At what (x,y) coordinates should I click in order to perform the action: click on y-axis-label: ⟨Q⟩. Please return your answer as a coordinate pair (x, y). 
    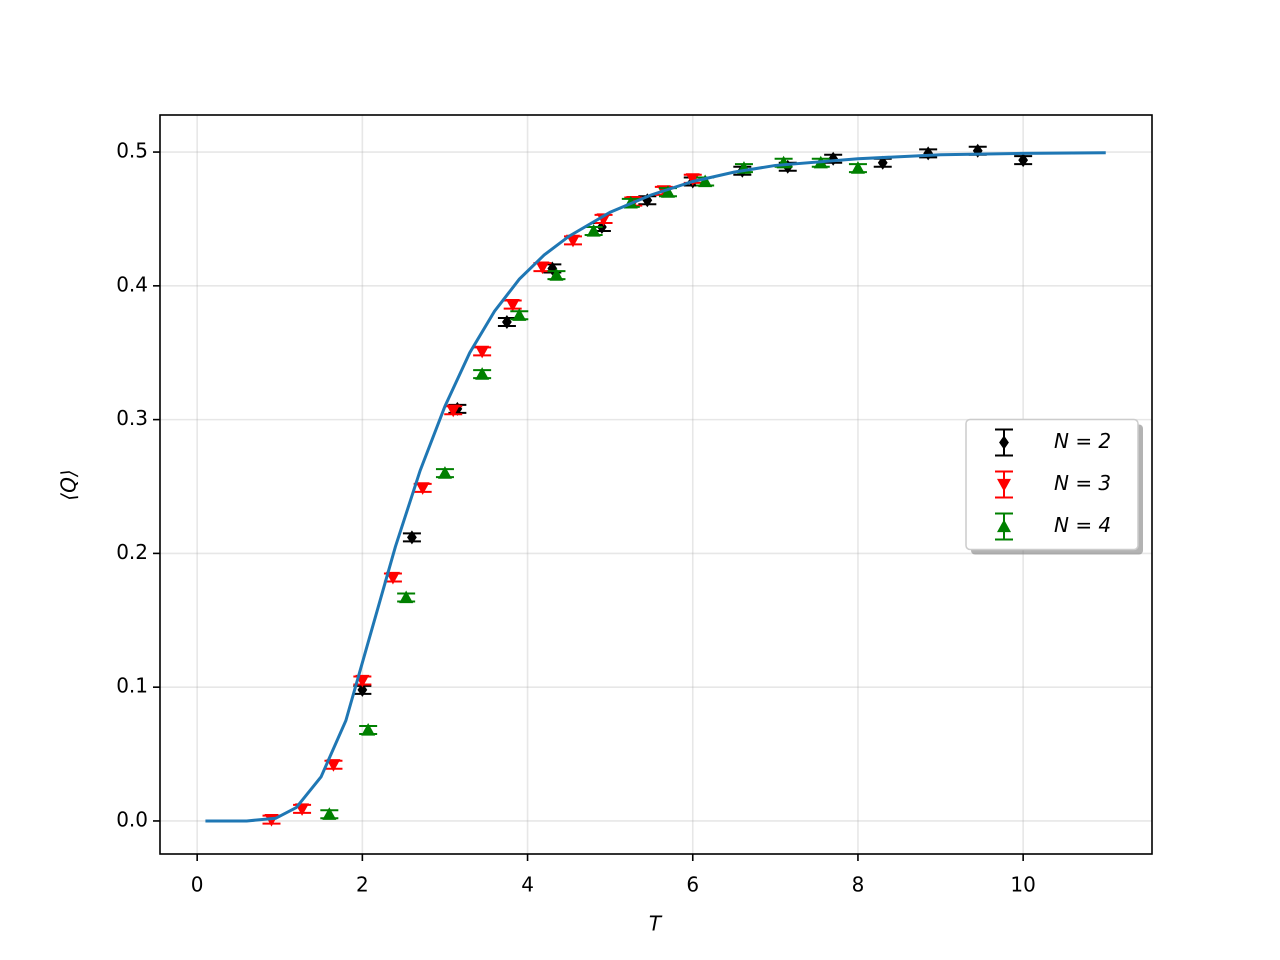
    Looking at the image, I should click on (69, 484).